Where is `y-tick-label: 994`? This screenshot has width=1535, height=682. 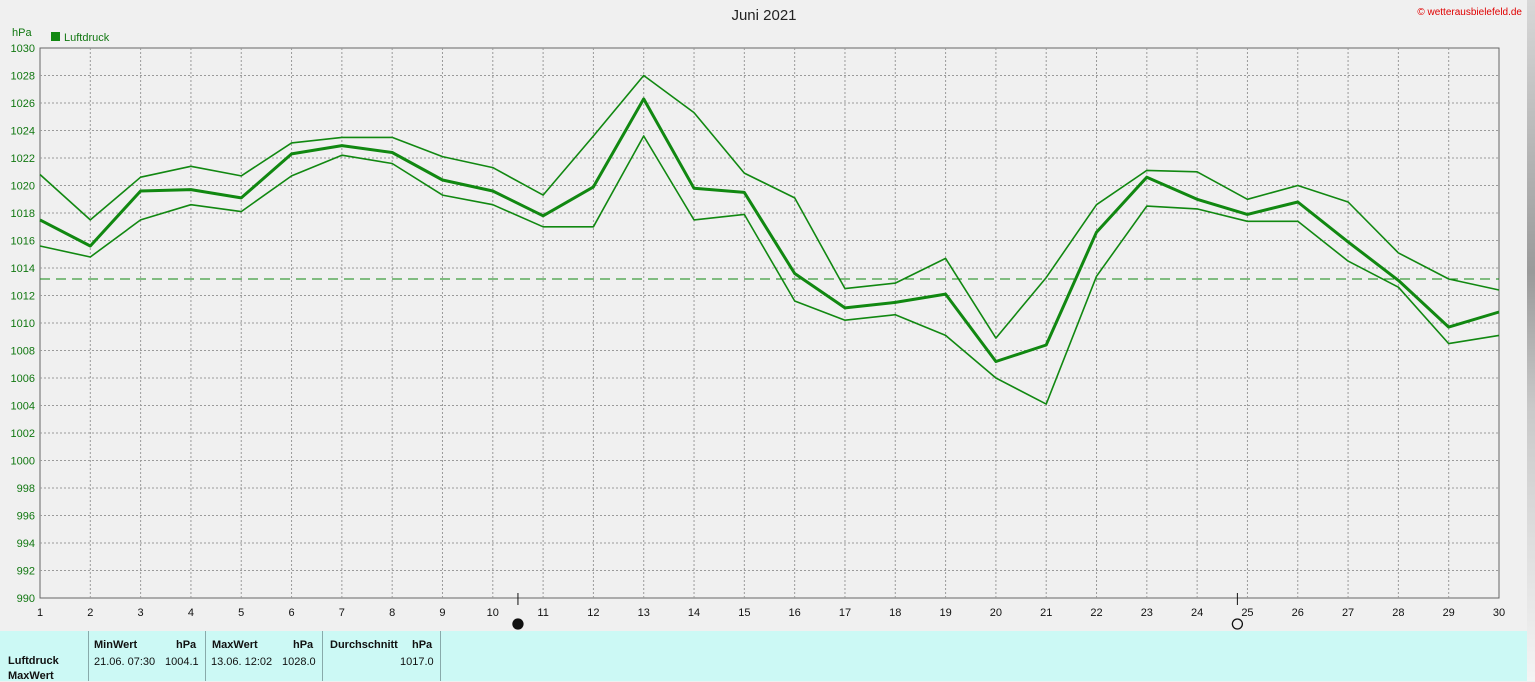
y-tick-label: 994 is located at coordinates (26, 544).